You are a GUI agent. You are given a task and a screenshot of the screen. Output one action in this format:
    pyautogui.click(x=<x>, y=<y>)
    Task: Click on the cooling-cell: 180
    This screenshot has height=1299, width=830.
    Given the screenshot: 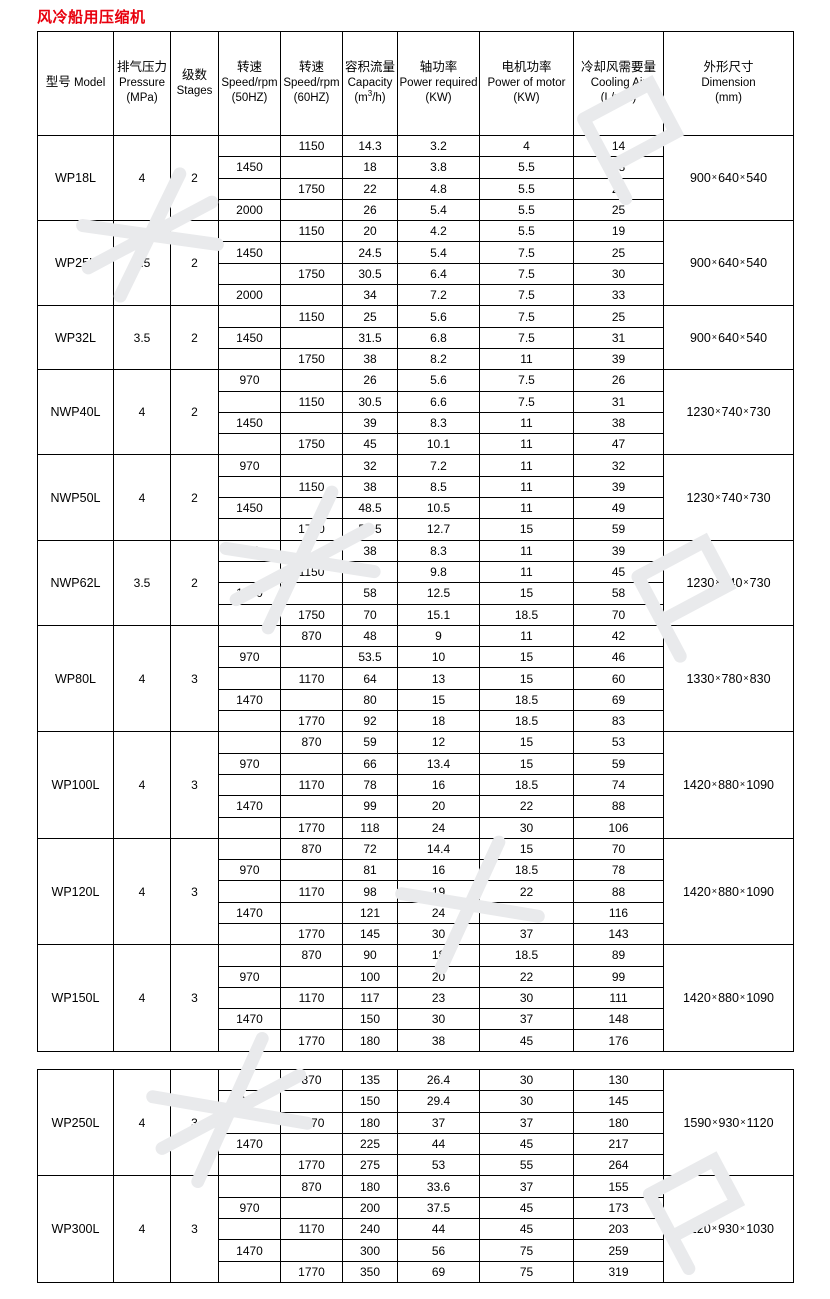 What is the action you would take?
    pyautogui.click(x=618, y=1122)
    